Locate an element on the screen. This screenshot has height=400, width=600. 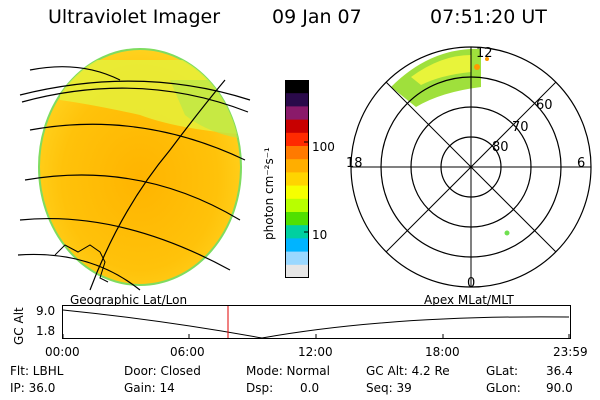
lat-label-80: 80 is located at coordinates (500, 147).